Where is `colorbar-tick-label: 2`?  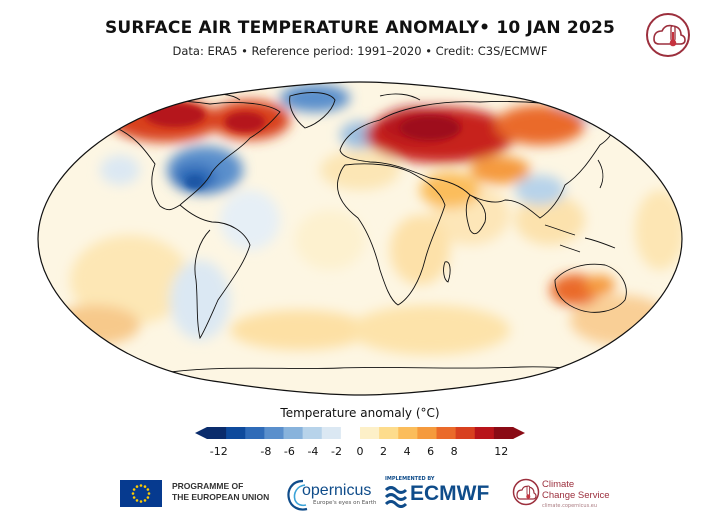 colorbar-tick-label: 2 is located at coordinates (384, 451).